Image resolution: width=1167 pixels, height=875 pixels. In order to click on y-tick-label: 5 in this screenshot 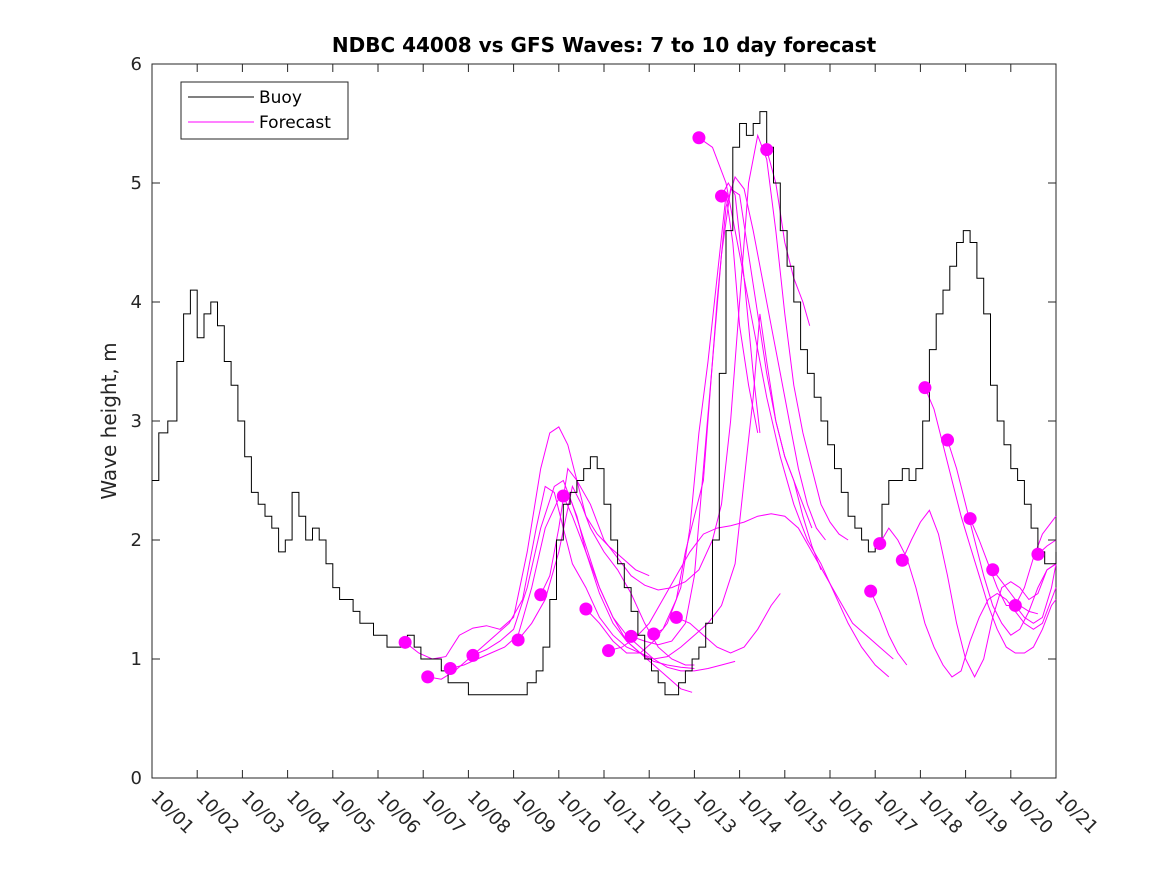, I will do `click(136, 183)`.